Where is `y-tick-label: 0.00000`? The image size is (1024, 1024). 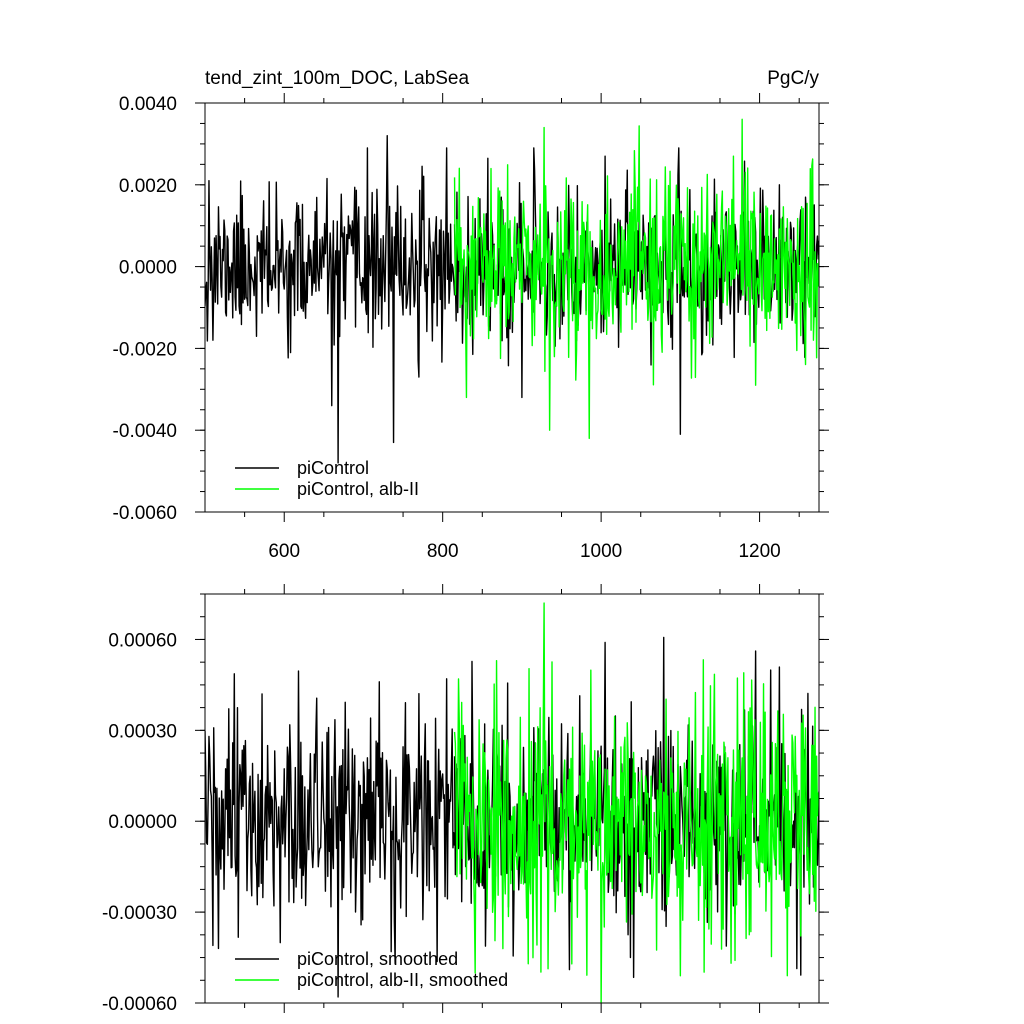 y-tick-label: 0.00000 is located at coordinates (142, 822).